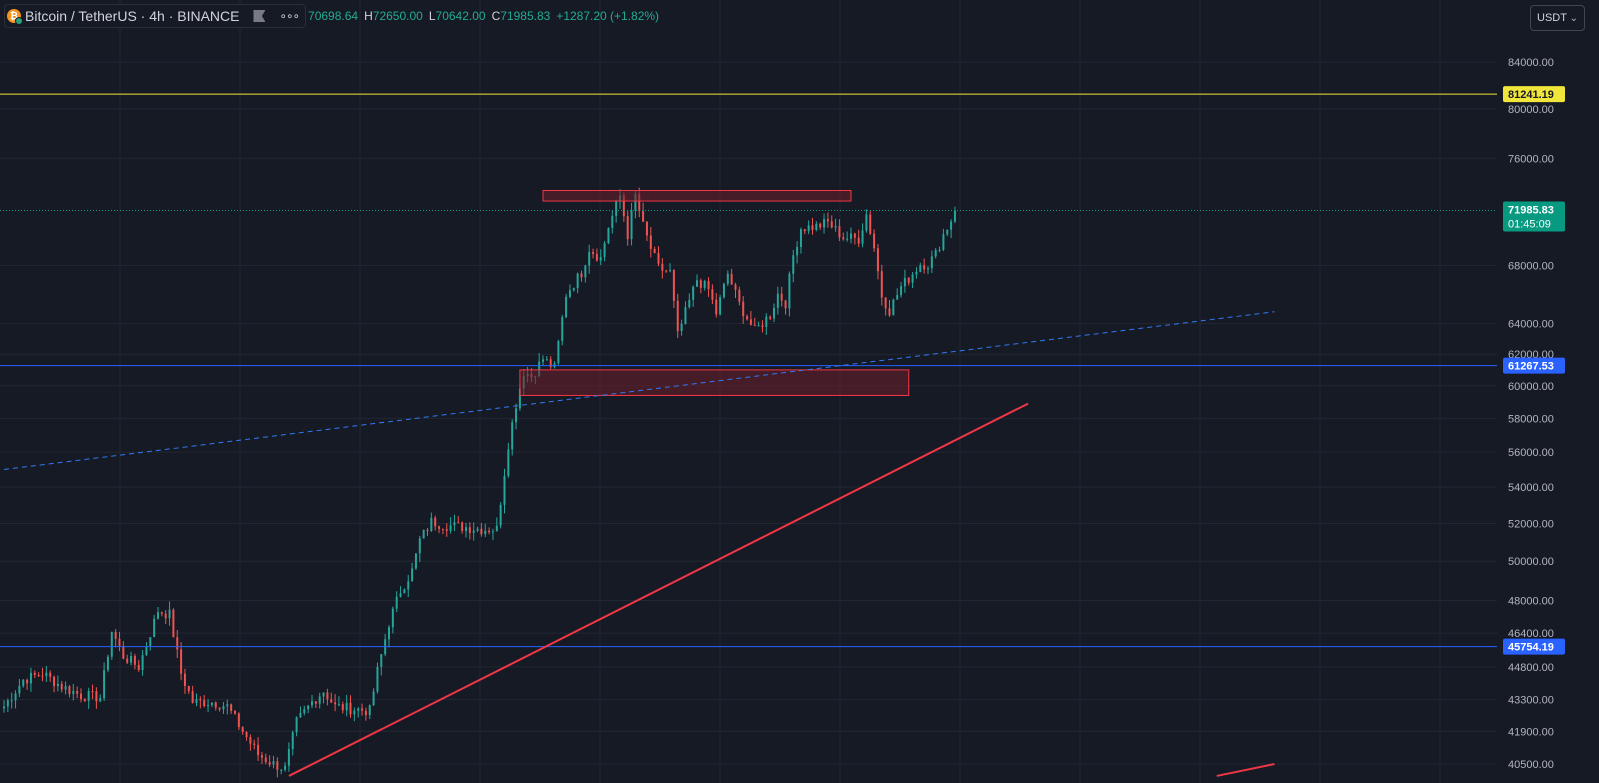  I want to click on ohlc-low: L70642.00, so click(457, 16).